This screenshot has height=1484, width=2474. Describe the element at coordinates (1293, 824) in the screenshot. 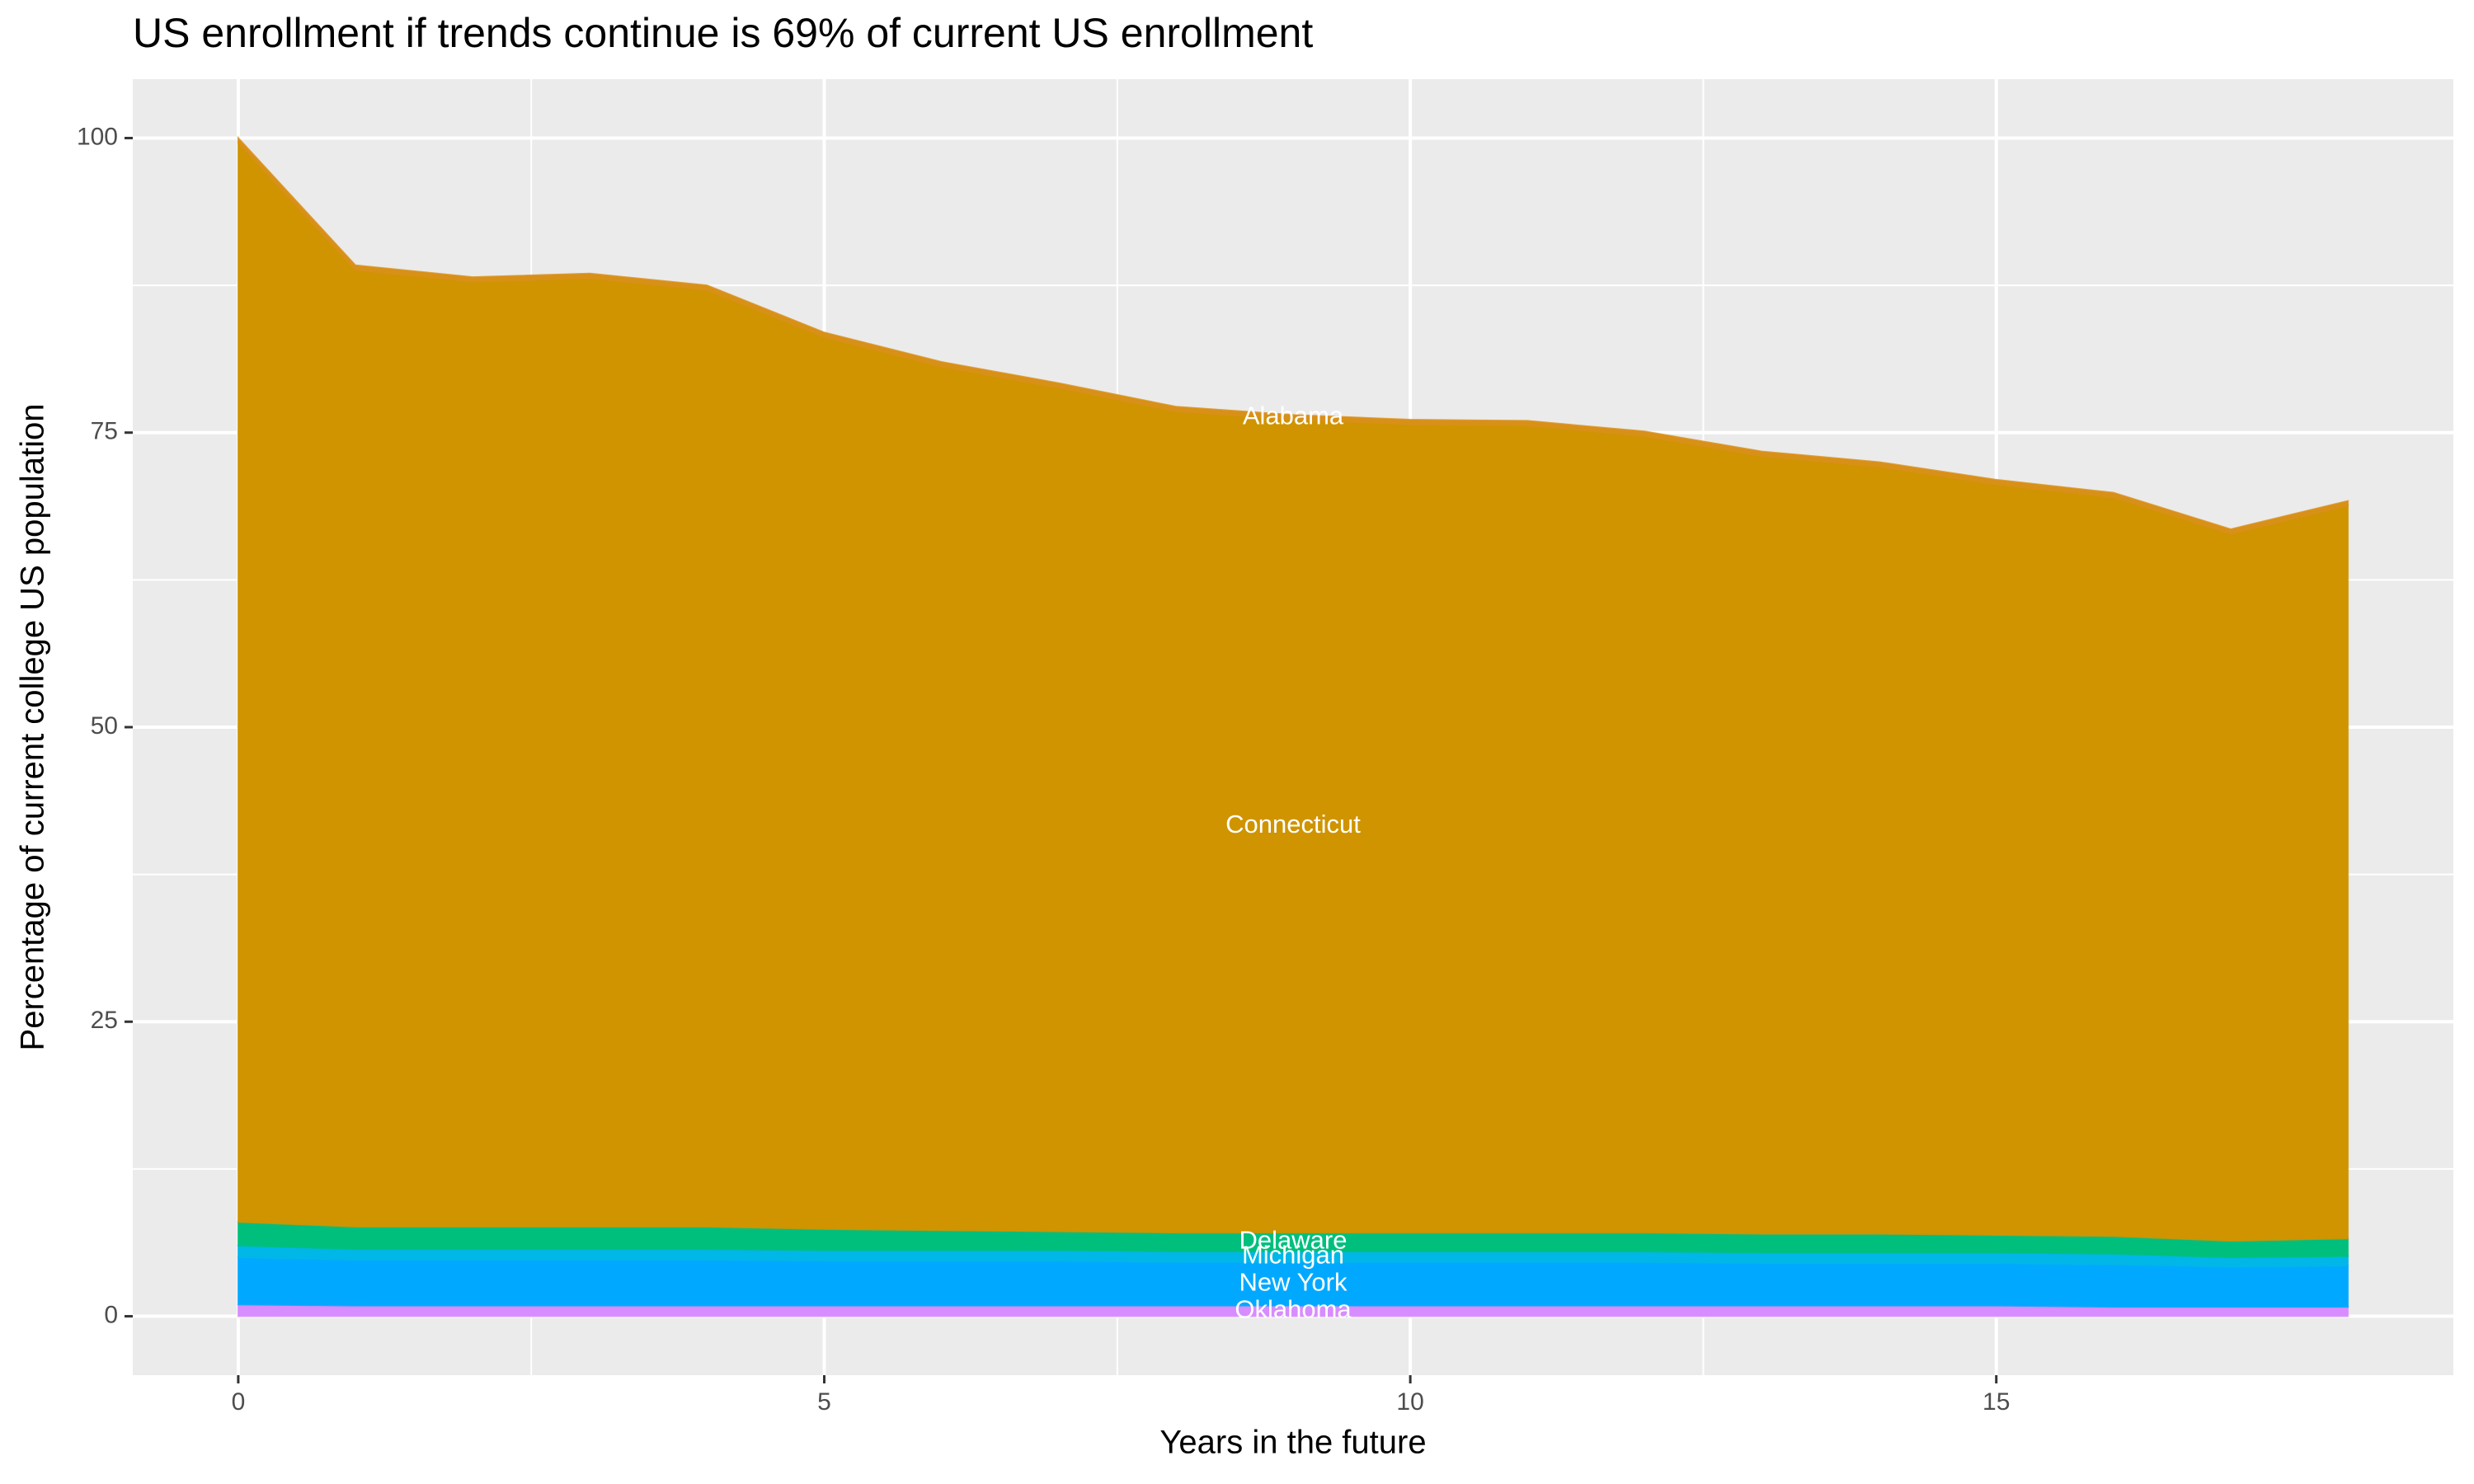

I see `series-label: Connecticut` at that location.